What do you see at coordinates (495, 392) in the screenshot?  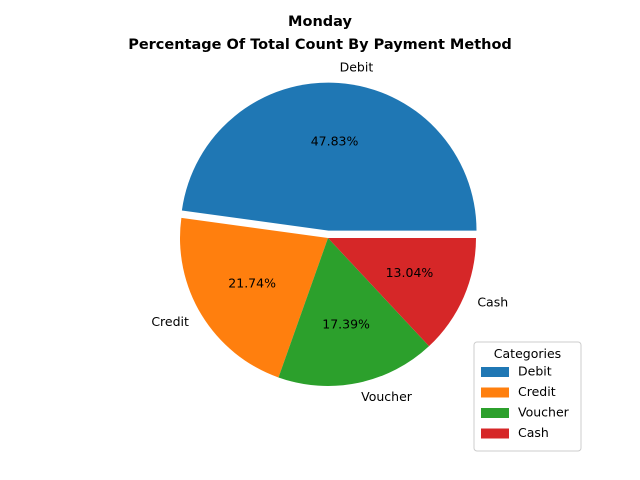 I see `legend-swatch-credit` at bounding box center [495, 392].